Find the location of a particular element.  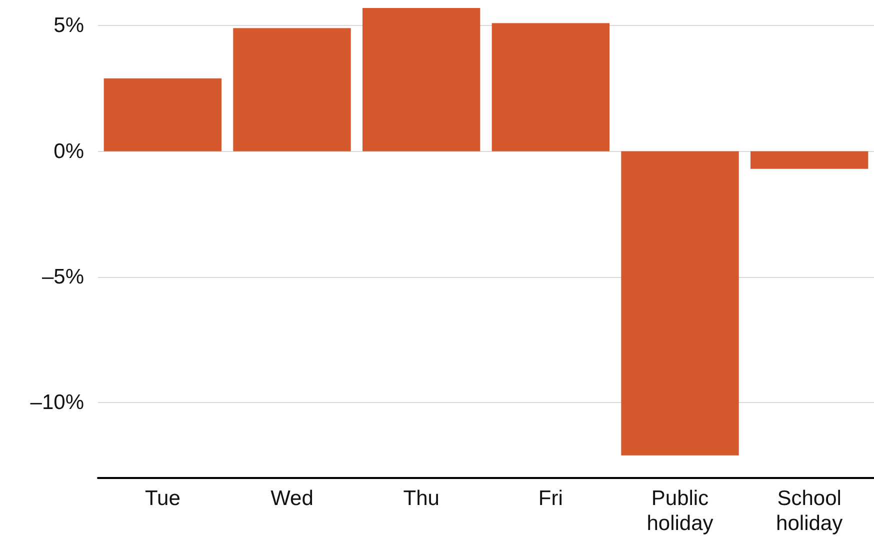

x-tick-label: Public holiday is located at coordinates (680, 511).